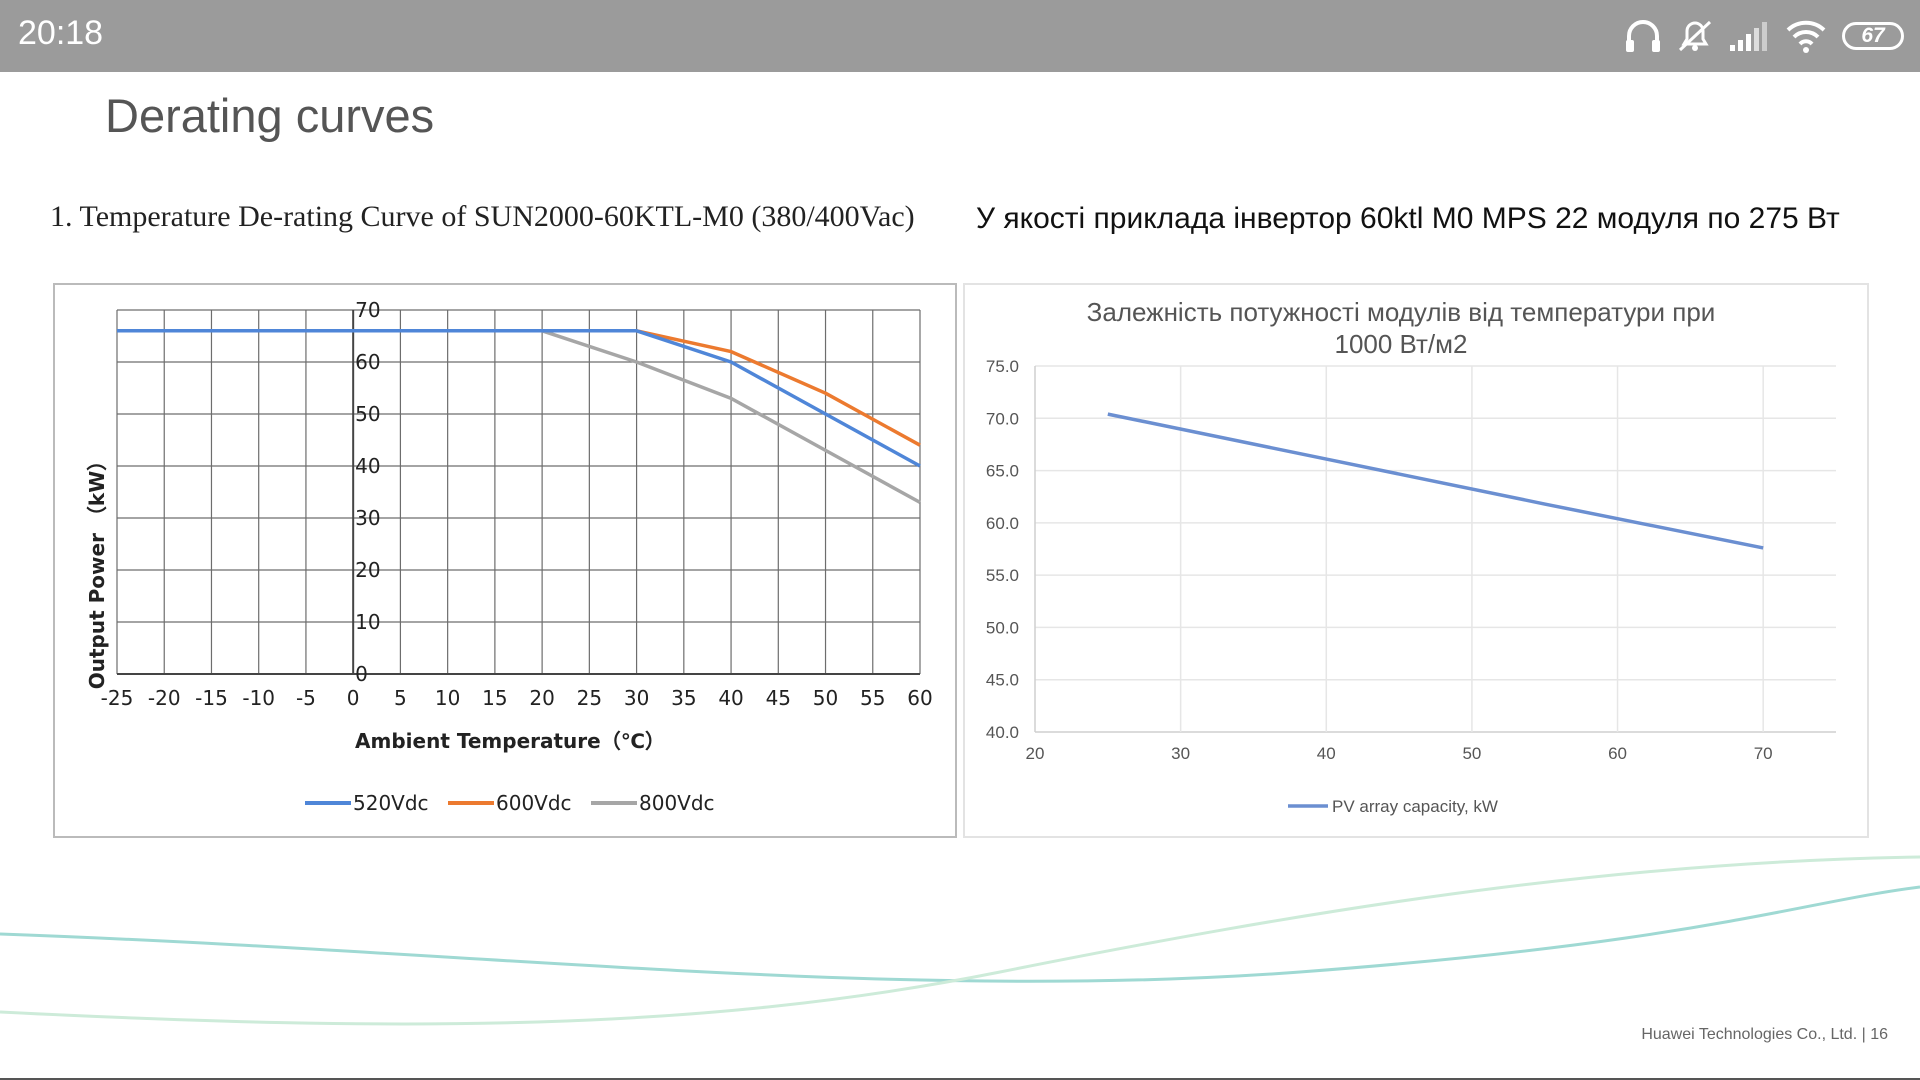 The height and width of the screenshot is (1080, 1920). I want to click on chart-1-series-line-520Vdc, so click(519, 398).